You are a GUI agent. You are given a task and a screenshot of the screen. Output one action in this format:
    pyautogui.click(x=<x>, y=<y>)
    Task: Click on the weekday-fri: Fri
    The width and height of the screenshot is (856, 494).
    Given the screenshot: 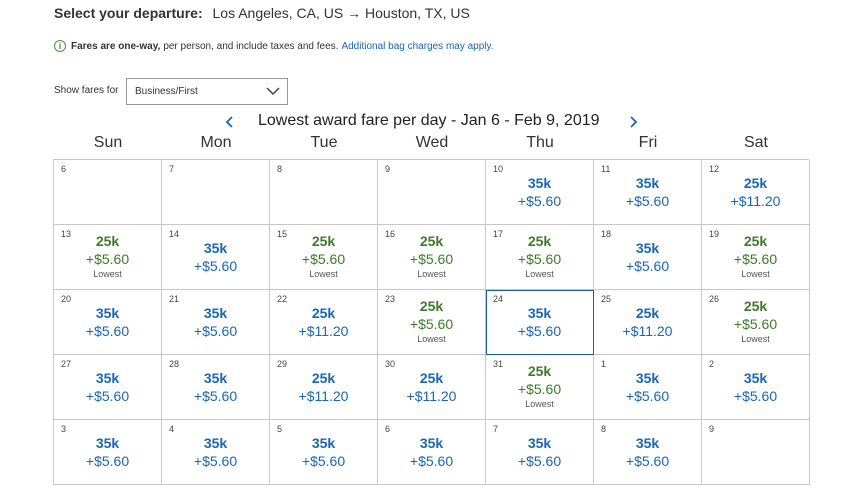 What is the action you would take?
    pyautogui.click(x=648, y=142)
    